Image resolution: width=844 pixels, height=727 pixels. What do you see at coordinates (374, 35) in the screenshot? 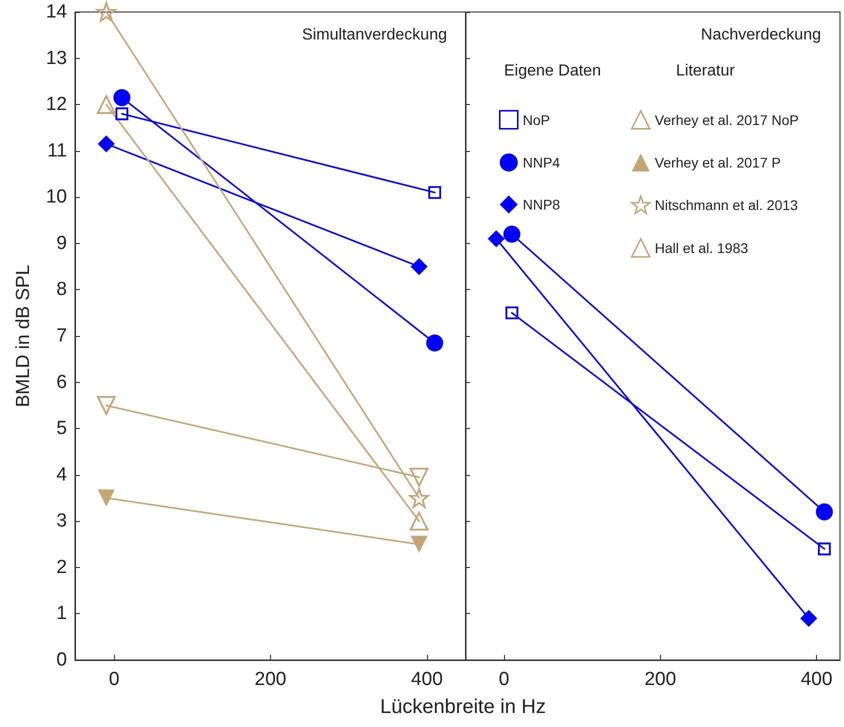
I see `text: Simultanverdeckung` at bounding box center [374, 35].